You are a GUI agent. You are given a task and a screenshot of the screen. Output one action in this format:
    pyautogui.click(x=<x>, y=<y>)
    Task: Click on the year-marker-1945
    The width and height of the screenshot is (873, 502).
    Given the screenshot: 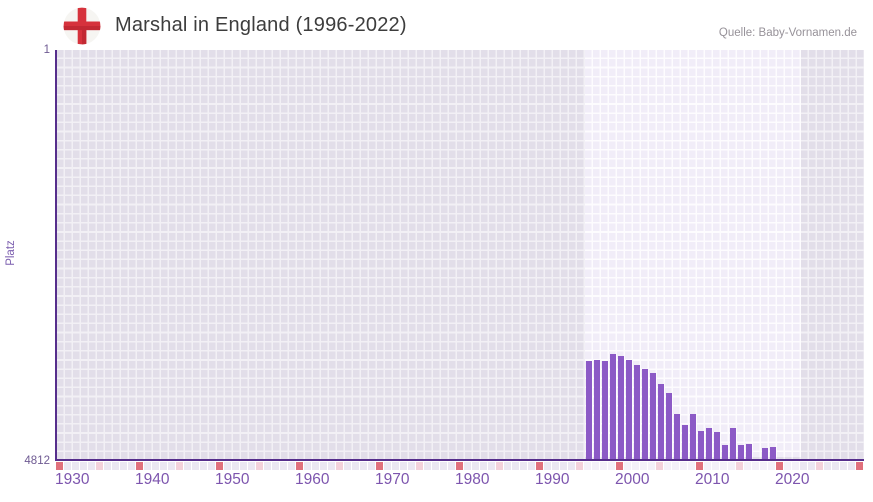 What is the action you would take?
    pyautogui.click(x=179, y=465)
    